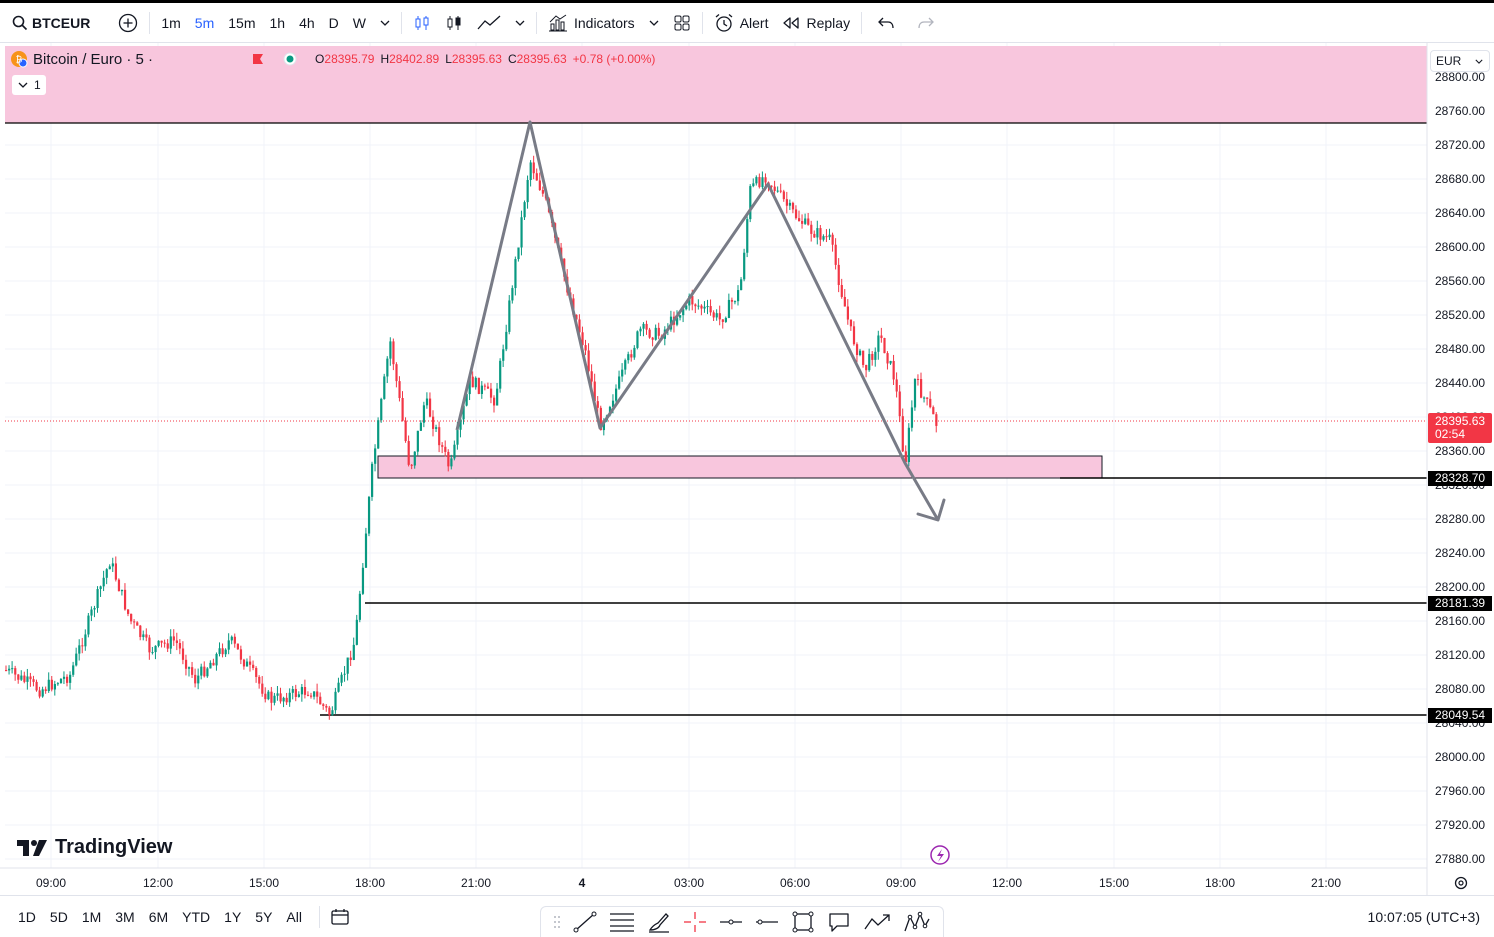 The width and height of the screenshot is (1494, 937). I want to click on gear-icon, so click(1461, 883).